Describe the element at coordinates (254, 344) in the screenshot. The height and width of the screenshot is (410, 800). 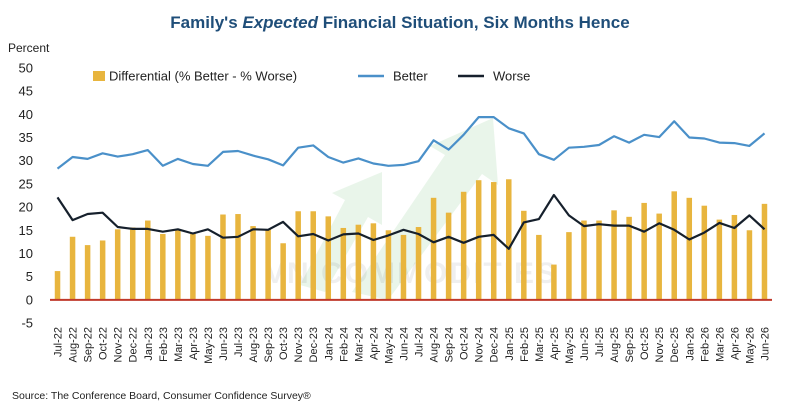
I see `x-tick-label: Aug-23` at that location.